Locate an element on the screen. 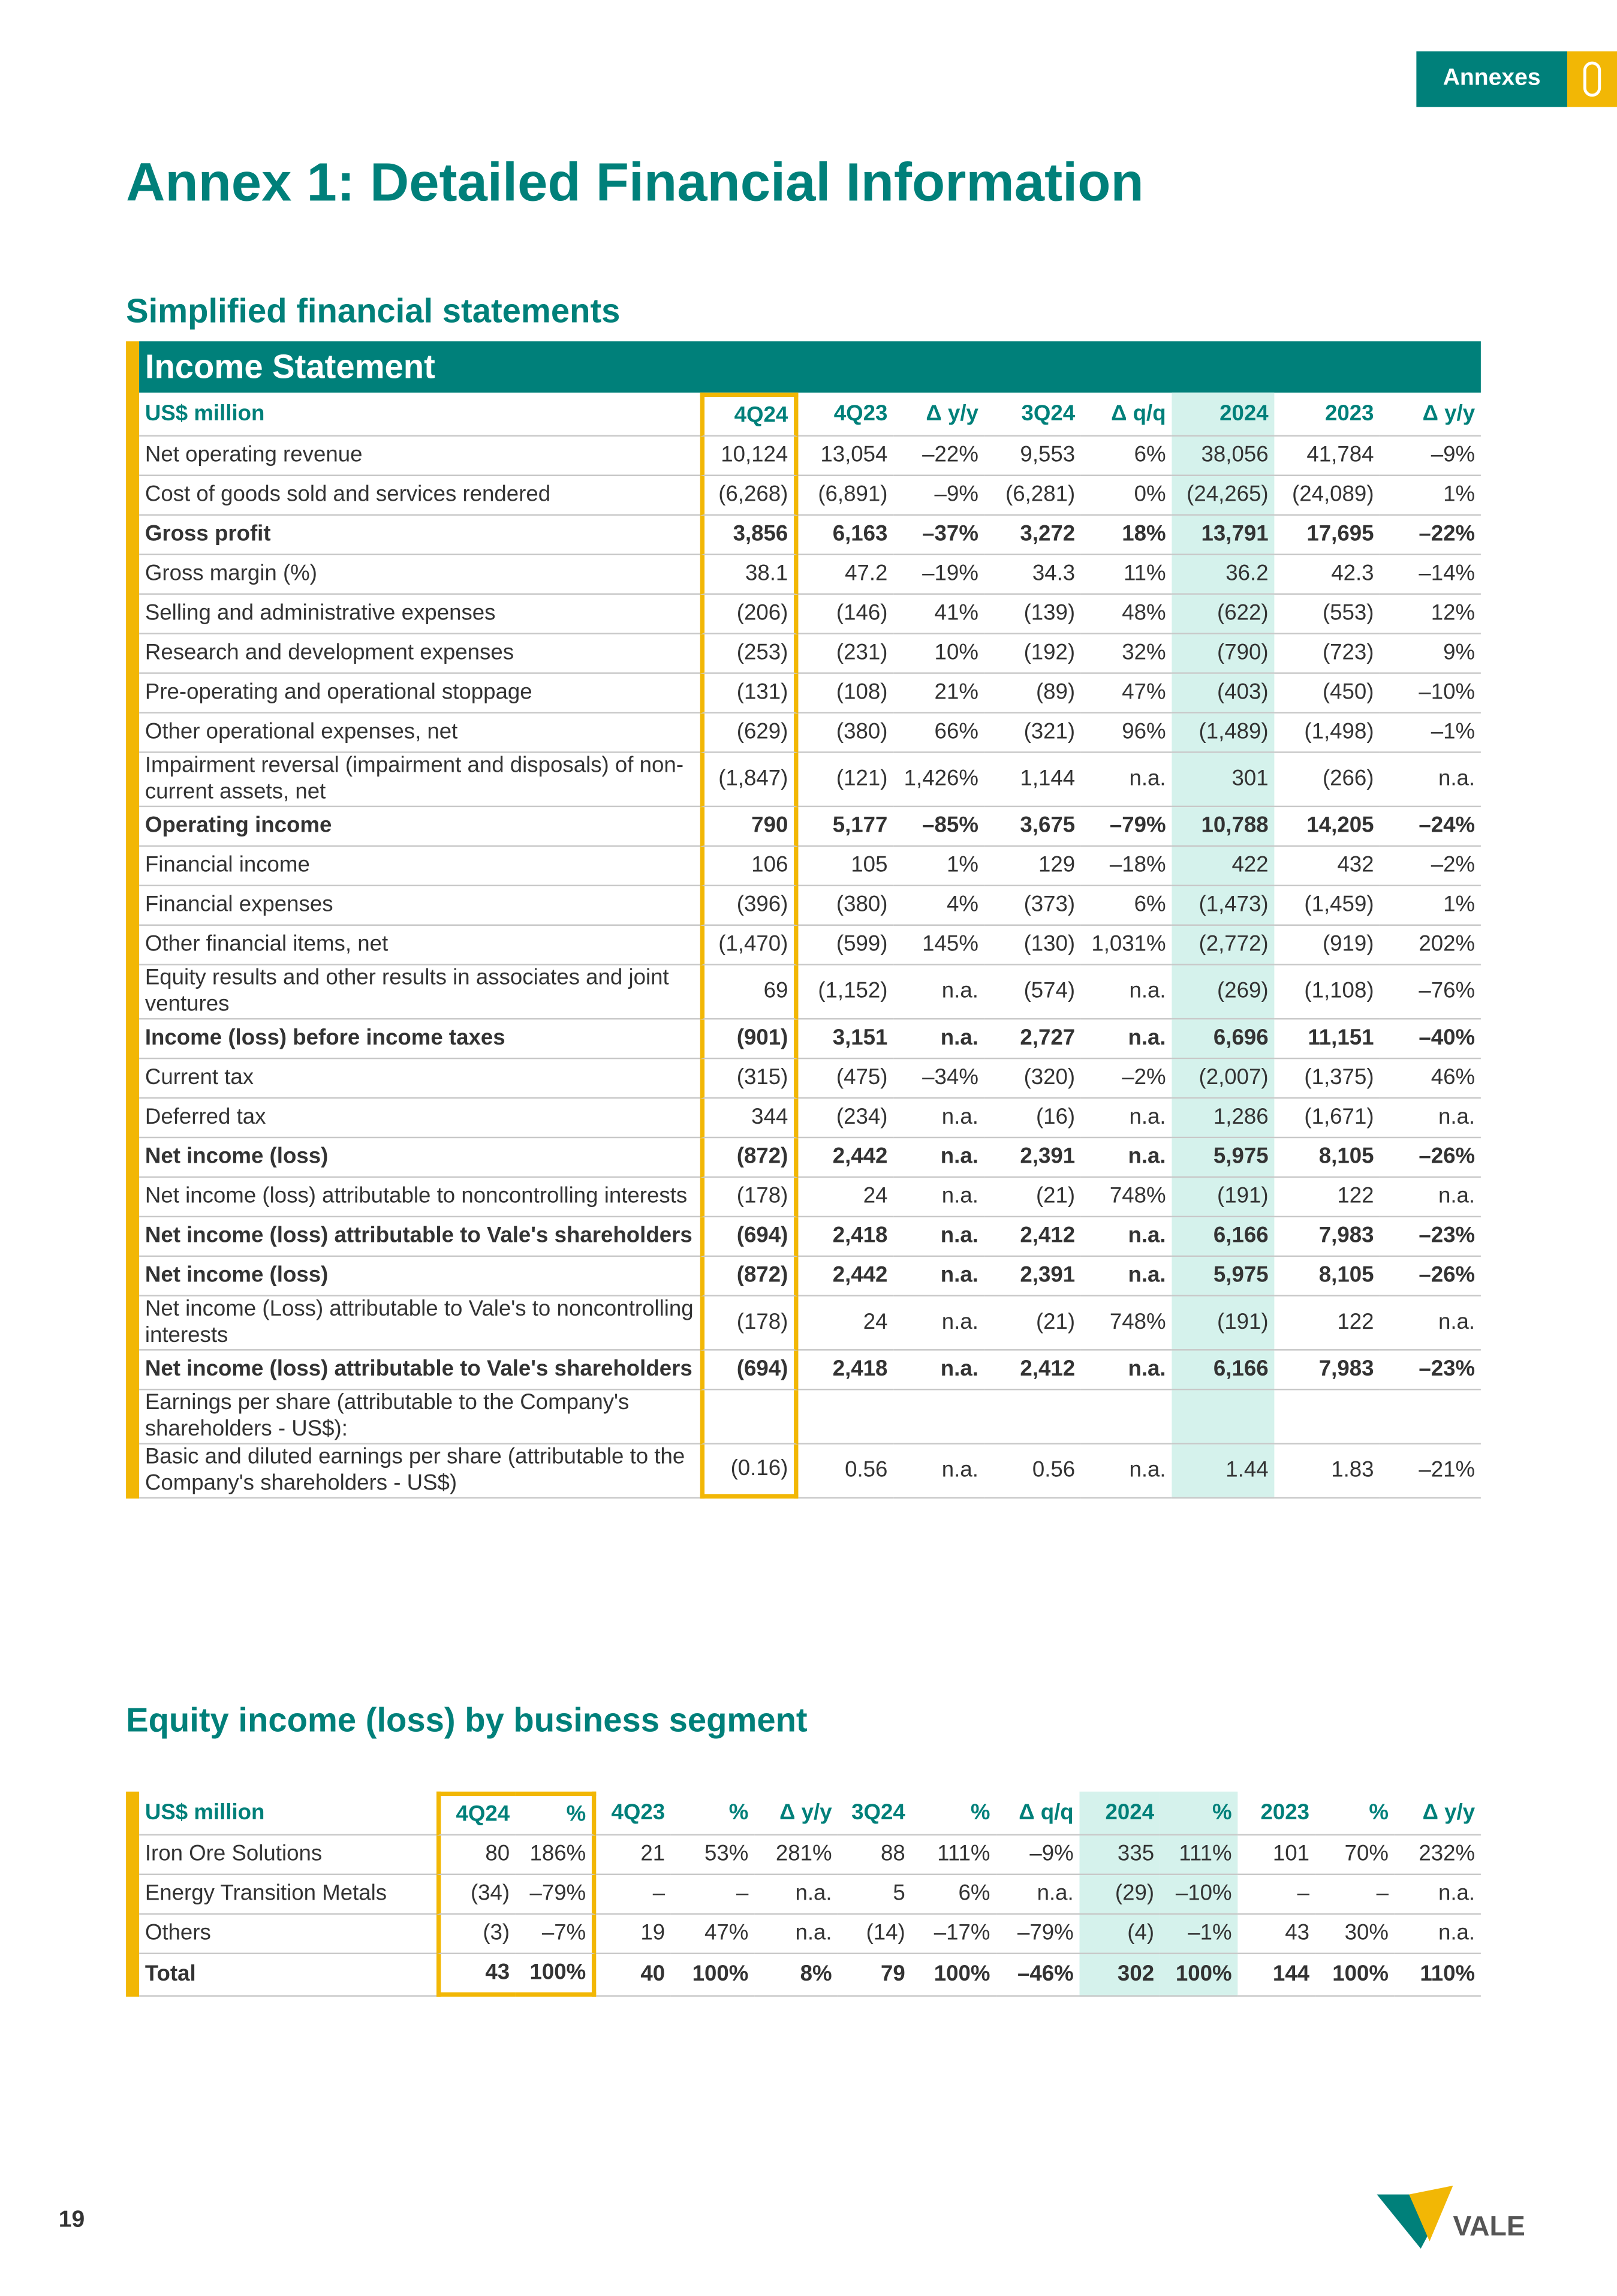  cell: 96% is located at coordinates (1126, 733).